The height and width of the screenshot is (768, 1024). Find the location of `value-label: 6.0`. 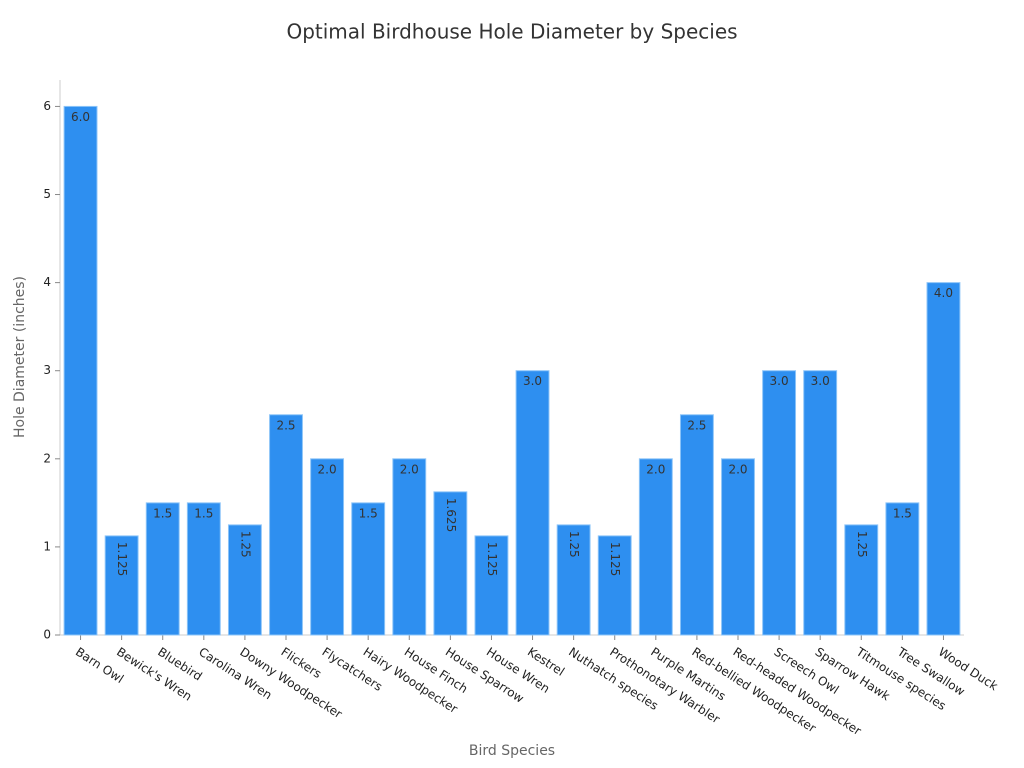

value-label: 6.0 is located at coordinates (80, 117).